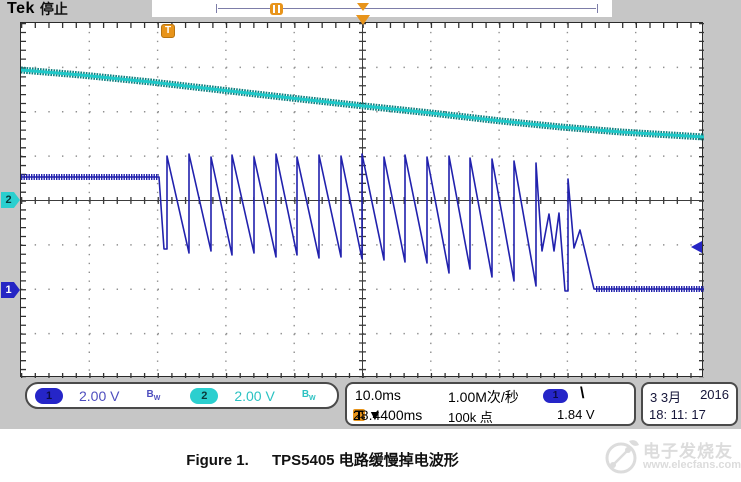  What do you see at coordinates (378, 395) in the screenshot?
I see `timebase-readout: 10.0ms` at bounding box center [378, 395].